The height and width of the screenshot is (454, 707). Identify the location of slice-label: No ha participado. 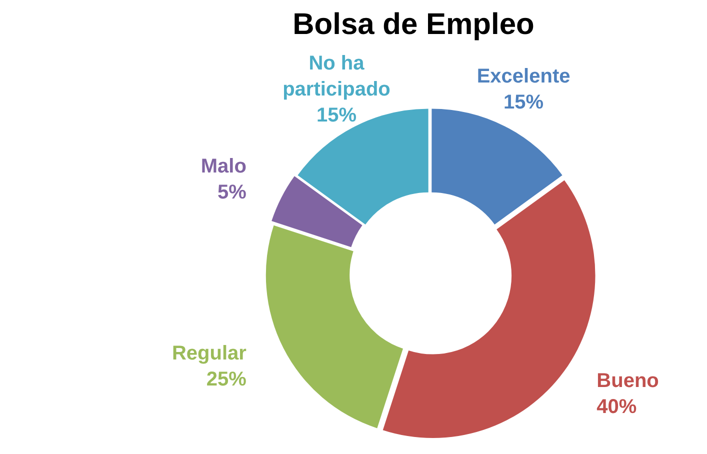
(336, 76).